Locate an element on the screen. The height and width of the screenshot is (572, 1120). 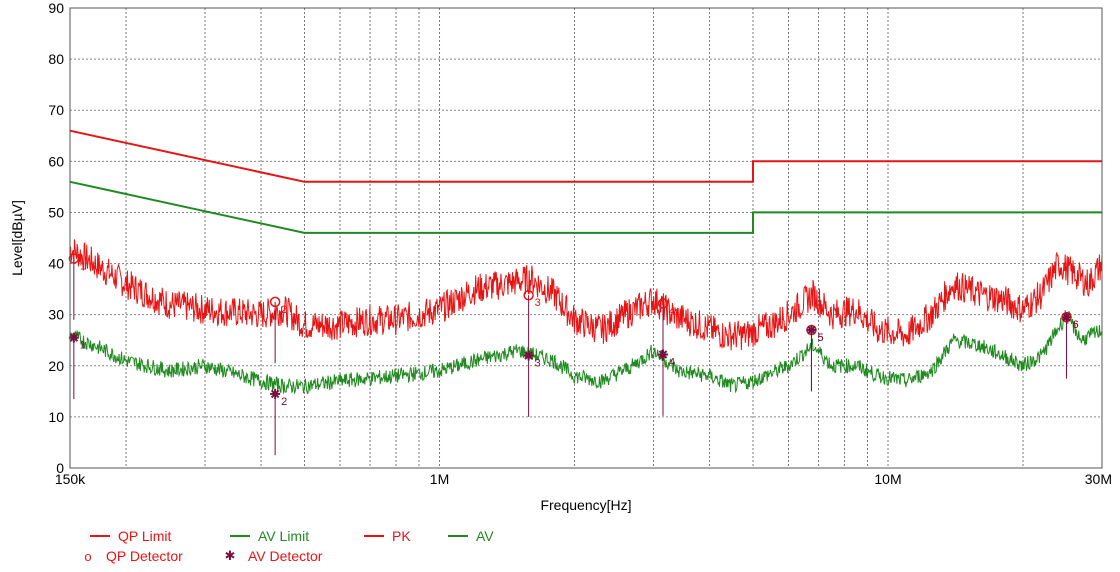
legend-swatch-av is located at coordinates (458, 536).